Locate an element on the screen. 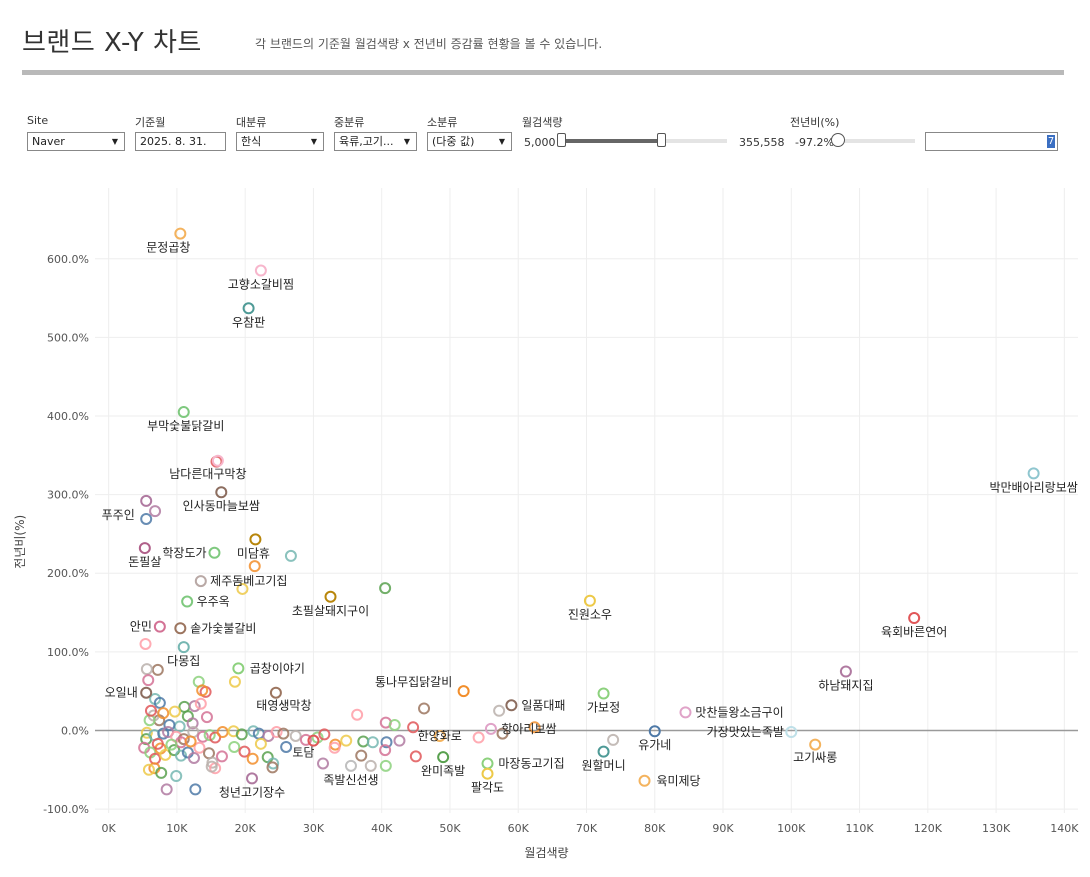 The height and width of the screenshot is (877, 1090). middle-category-select: 육류,고기... ▼ is located at coordinates (375, 141).